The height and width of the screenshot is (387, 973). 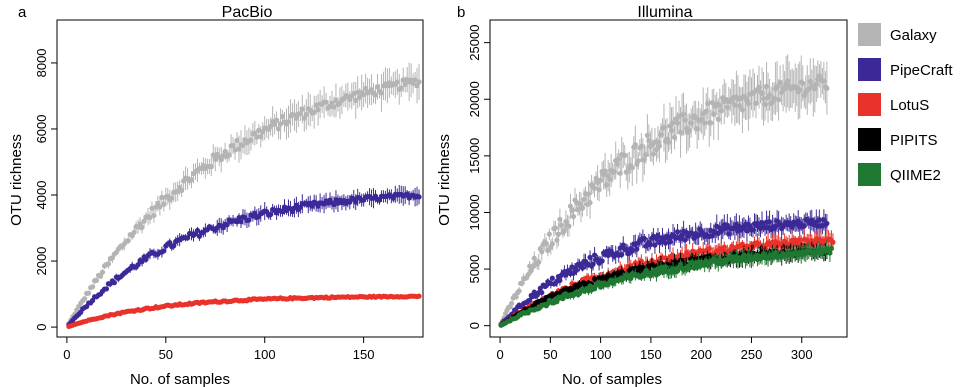 What do you see at coordinates (869, 174) in the screenshot?
I see `legend-swatch-qiime2` at bounding box center [869, 174].